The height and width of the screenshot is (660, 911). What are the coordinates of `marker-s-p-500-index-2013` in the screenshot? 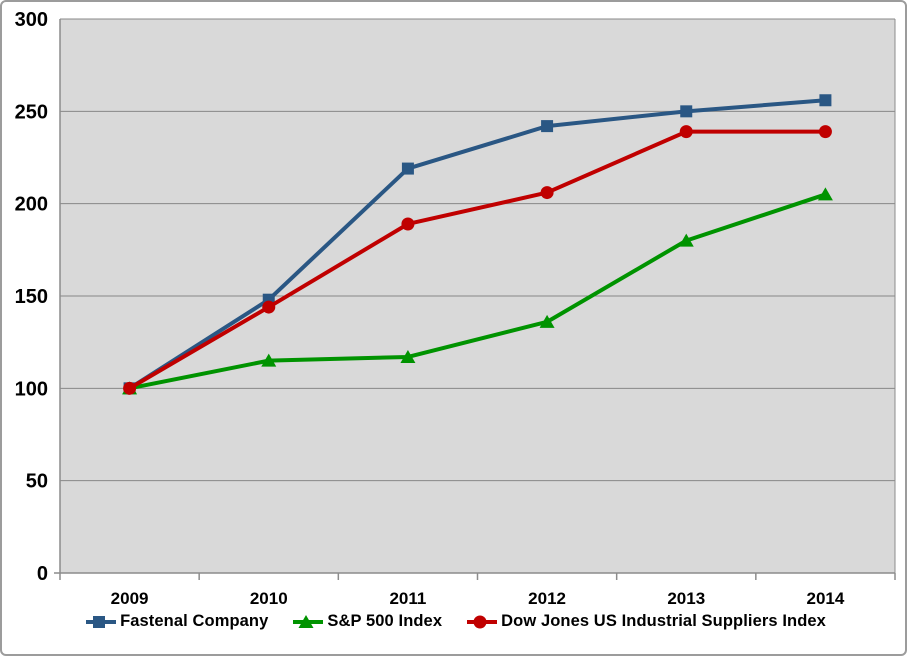 It's located at (686, 240).